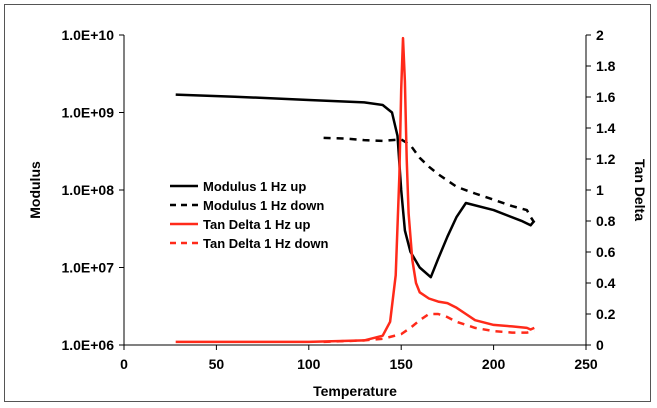  What do you see at coordinates (606, 97) in the screenshot?
I see `y2-tick-label: 1.6` at bounding box center [606, 97].